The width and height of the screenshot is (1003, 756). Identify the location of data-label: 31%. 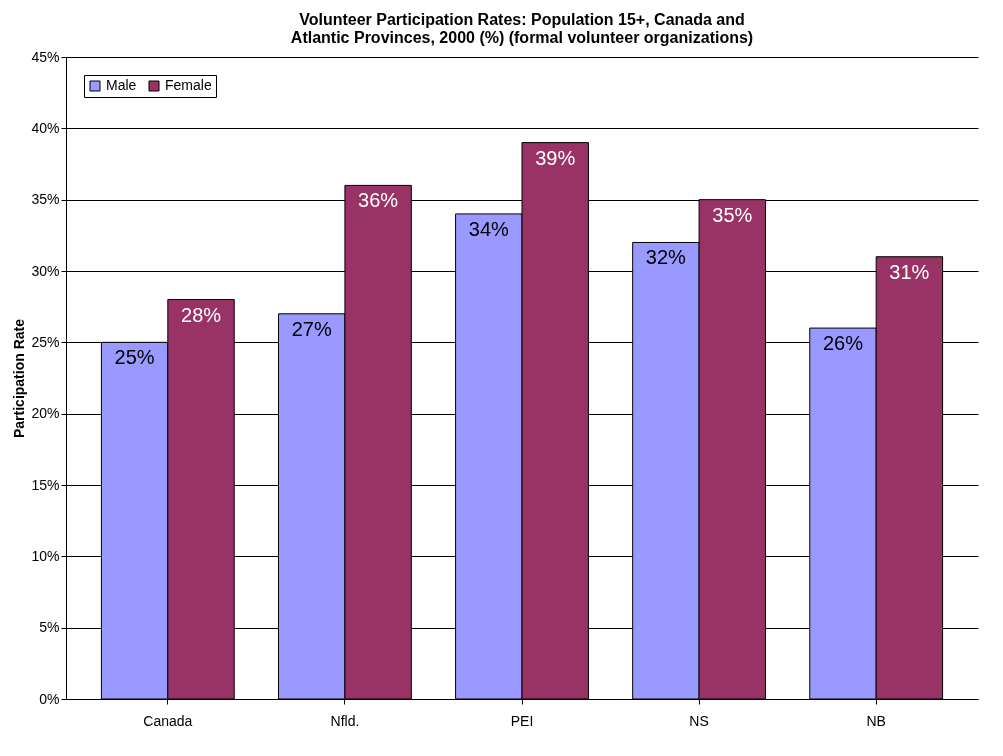
(909, 271).